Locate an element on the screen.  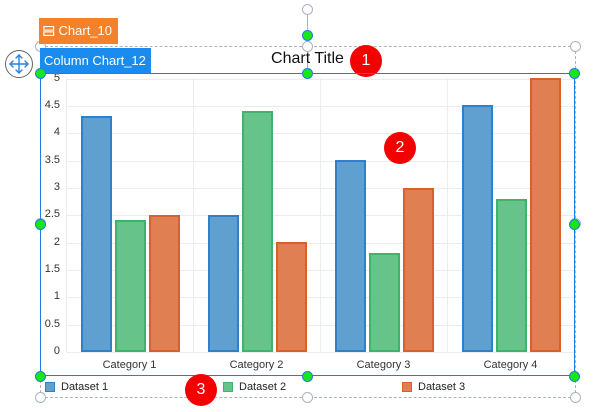
badge-2: 2 is located at coordinates (400, 148).